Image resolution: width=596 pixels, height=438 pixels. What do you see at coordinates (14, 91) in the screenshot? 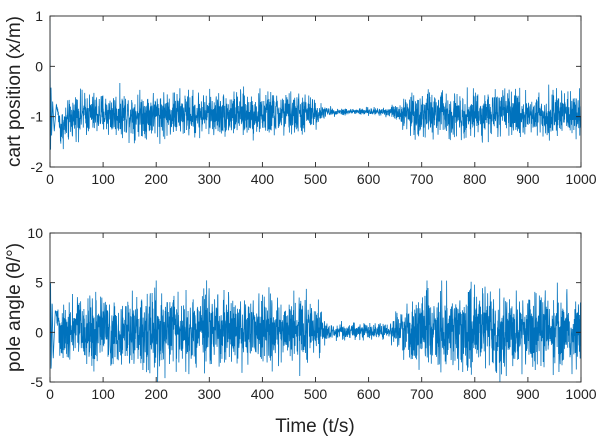
I see `y-axis-label: cart position (x/m)` at bounding box center [14, 91].